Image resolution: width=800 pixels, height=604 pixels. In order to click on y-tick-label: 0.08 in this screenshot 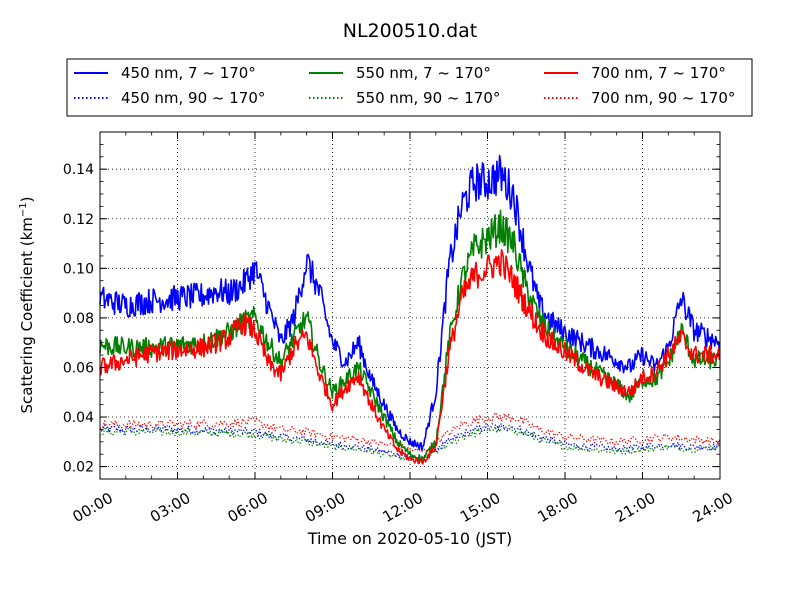, I will do `click(78, 319)`.